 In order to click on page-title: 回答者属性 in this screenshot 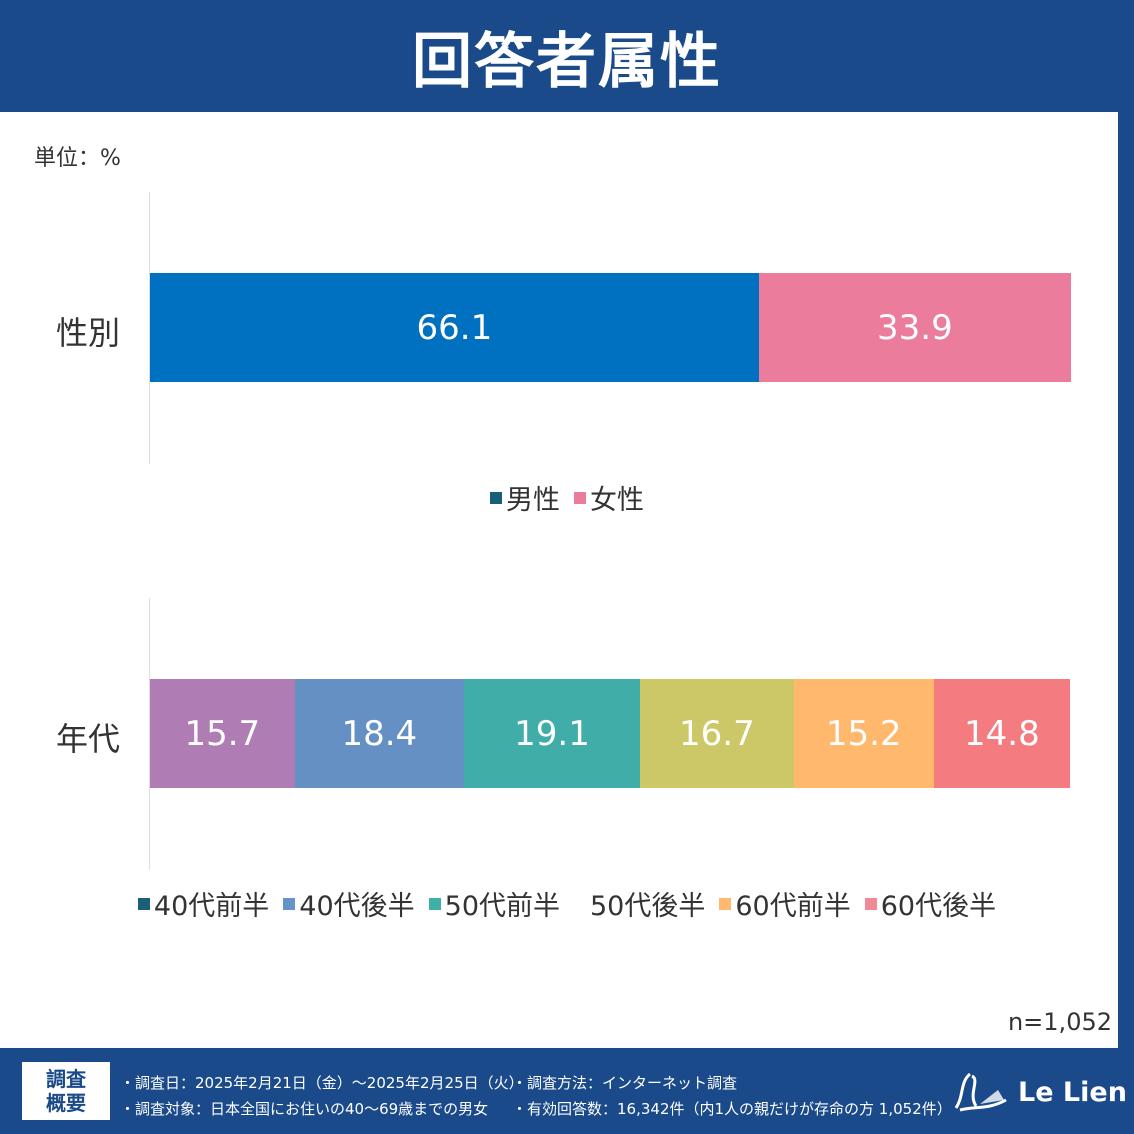, I will do `click(567, 61)`.